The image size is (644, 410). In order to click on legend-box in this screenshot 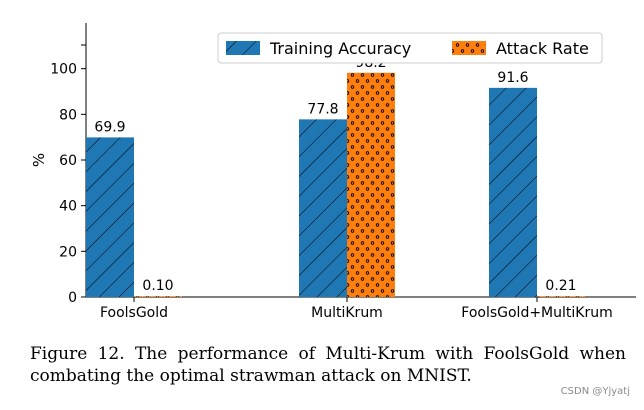, I will do `click(410, 48)`.